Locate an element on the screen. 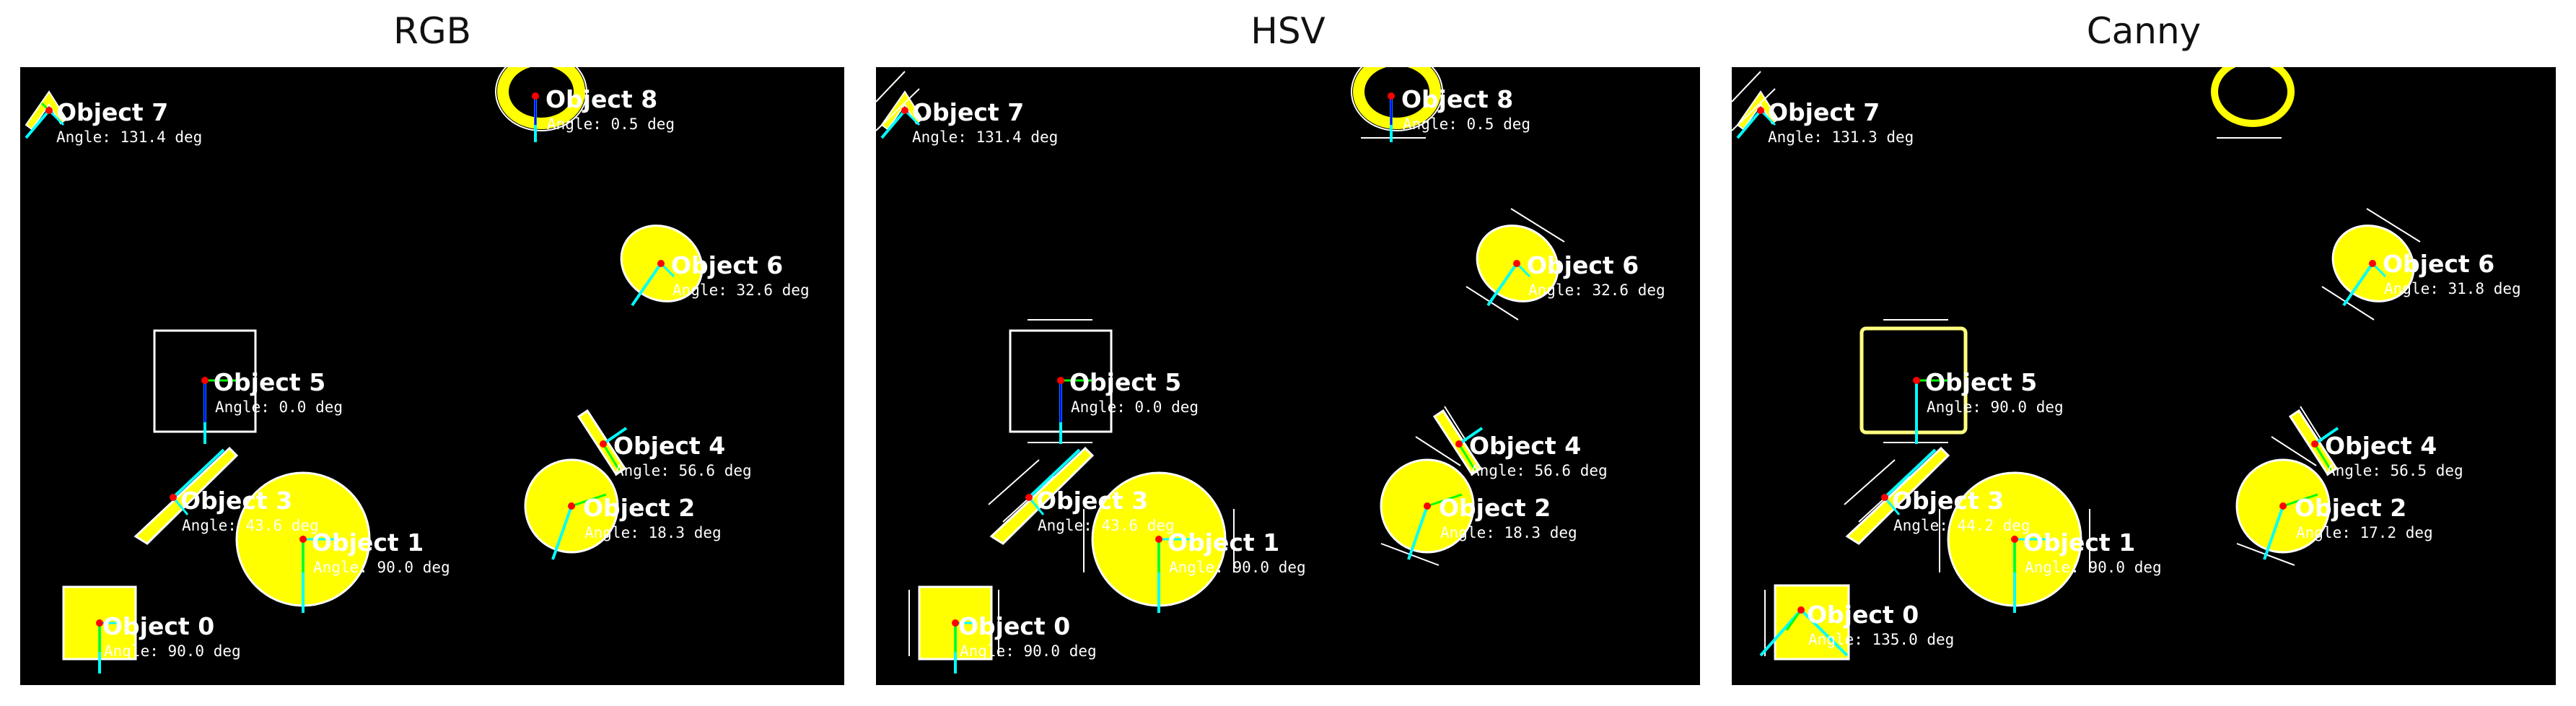 This screenshot has height=706, width=2576. object-3-angle: Angle: 44.2 deg is located at coordinates (1961, 525).